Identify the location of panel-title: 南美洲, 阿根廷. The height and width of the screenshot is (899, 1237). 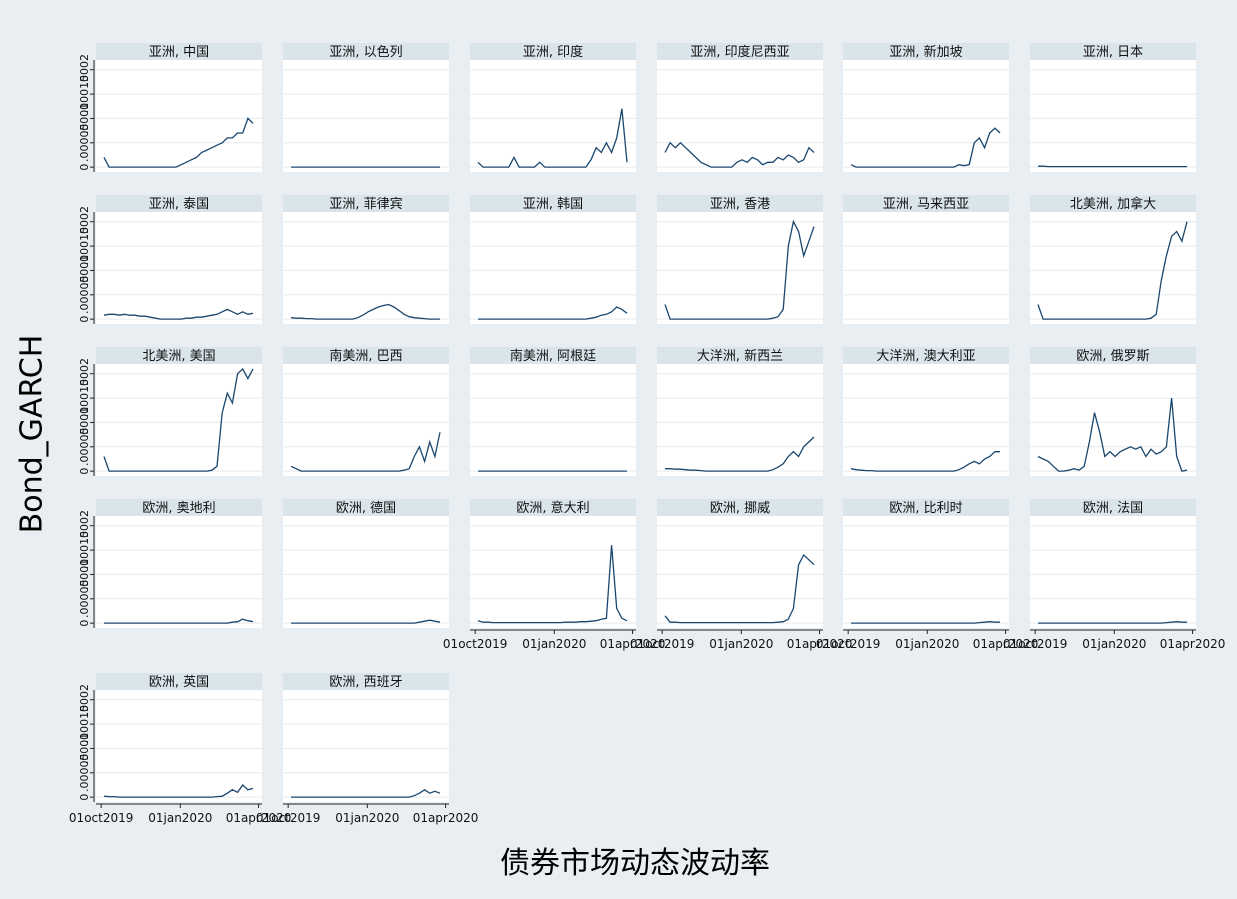
(553, 356).